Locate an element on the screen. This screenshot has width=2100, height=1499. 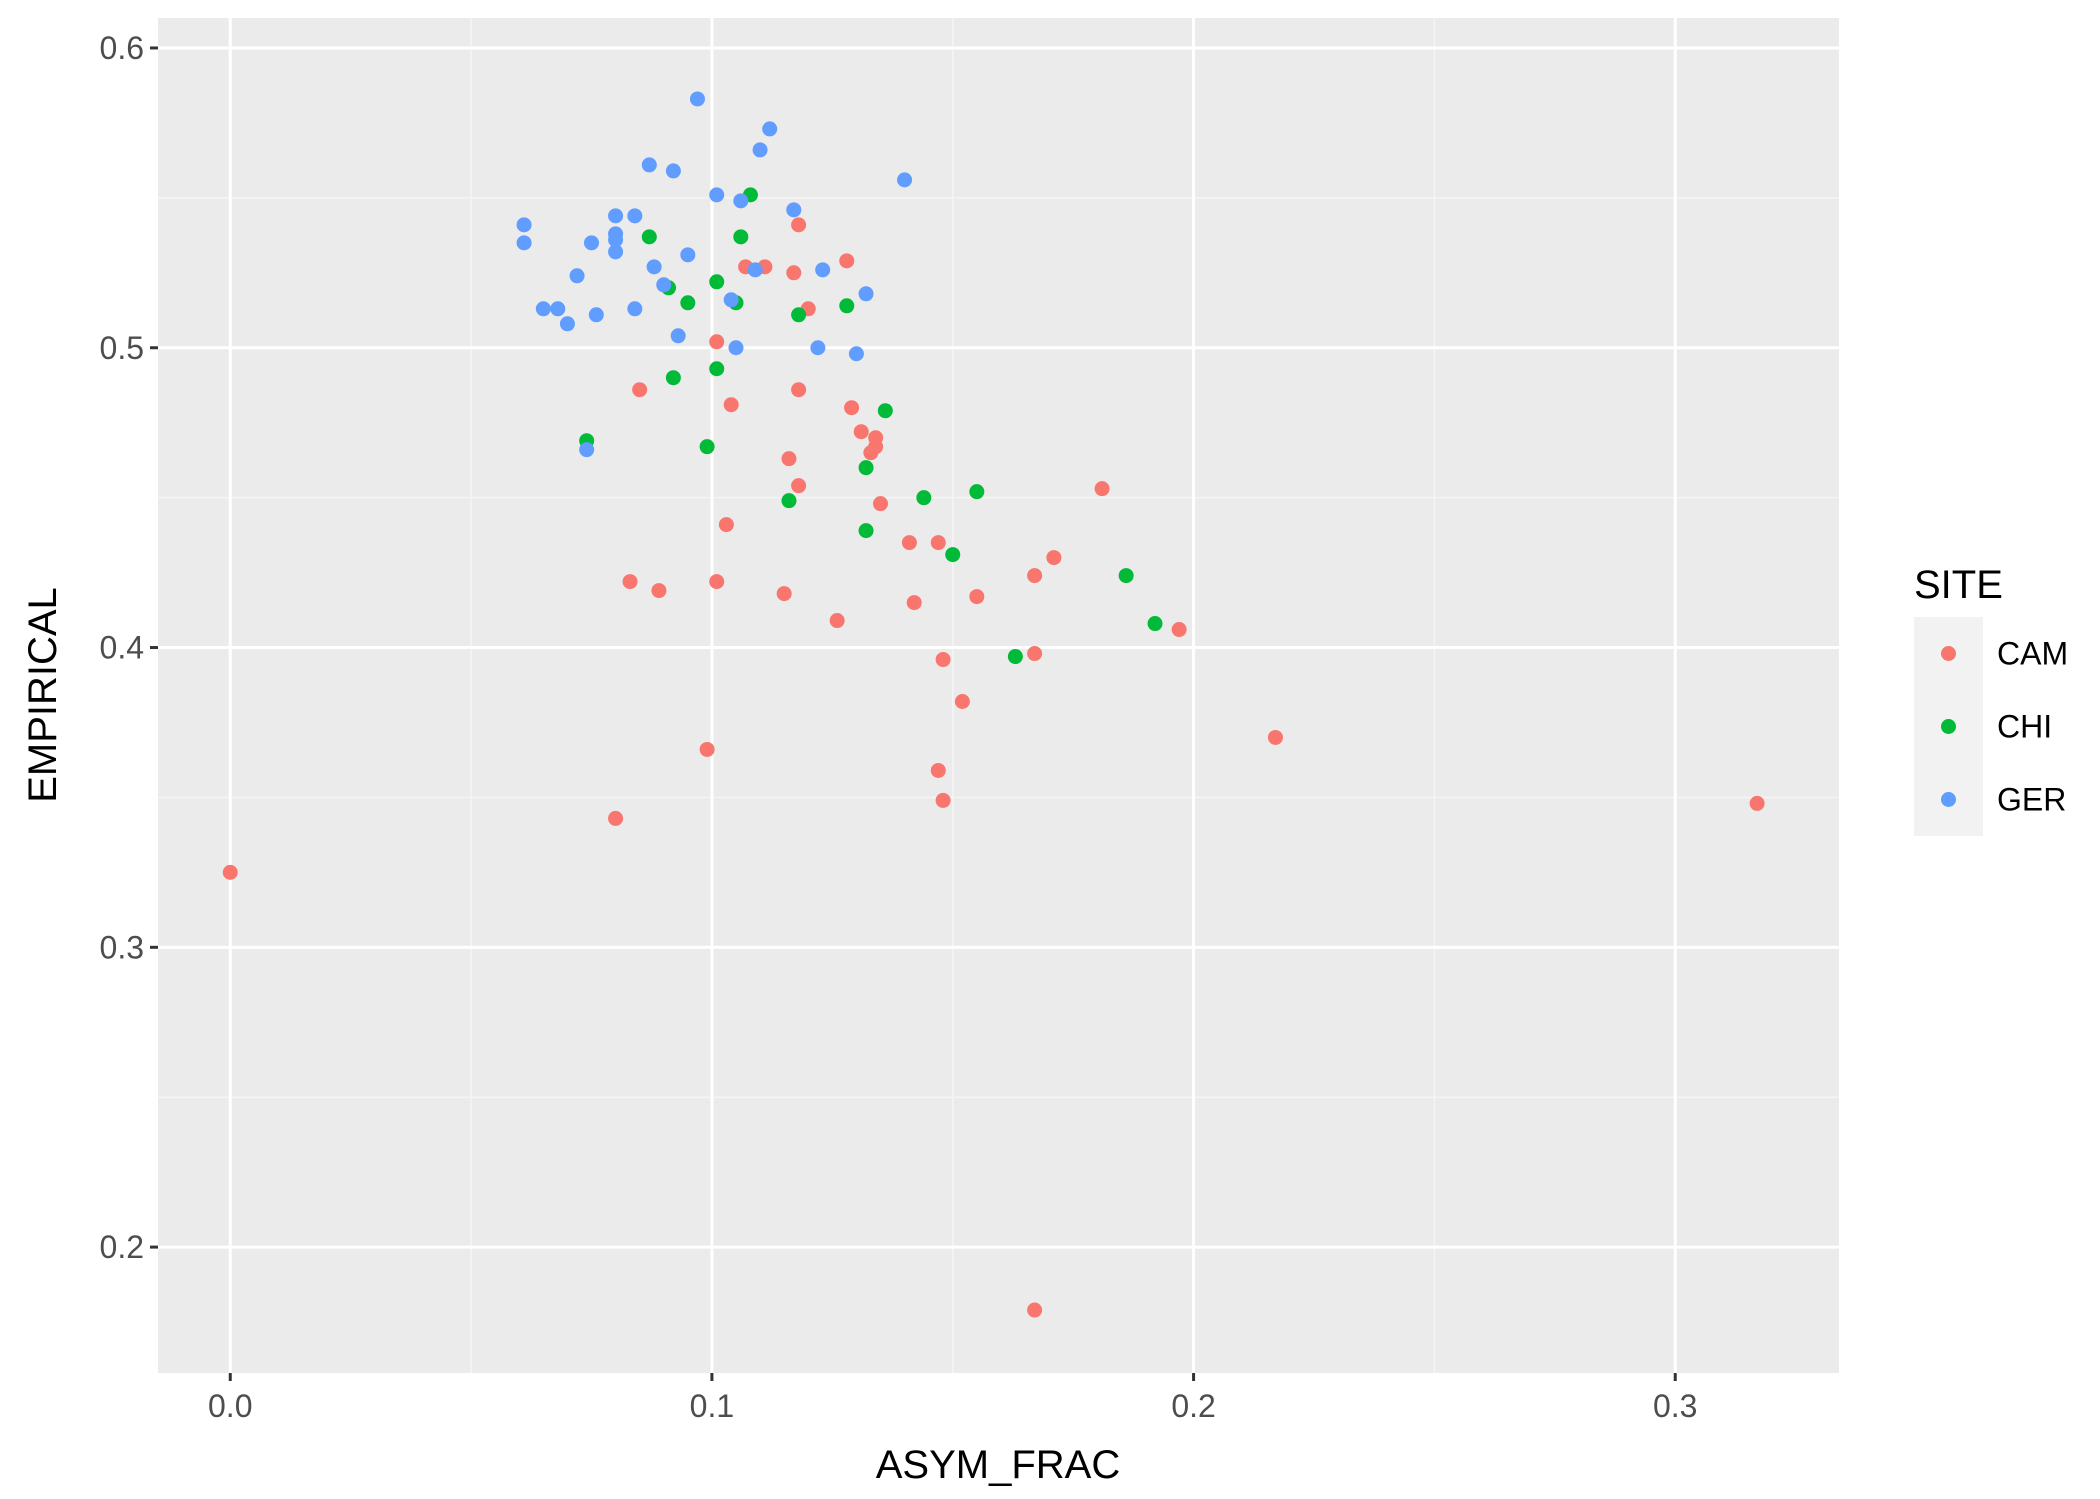
y-tick-label: 0.5 is located at coordinates (122, 348).